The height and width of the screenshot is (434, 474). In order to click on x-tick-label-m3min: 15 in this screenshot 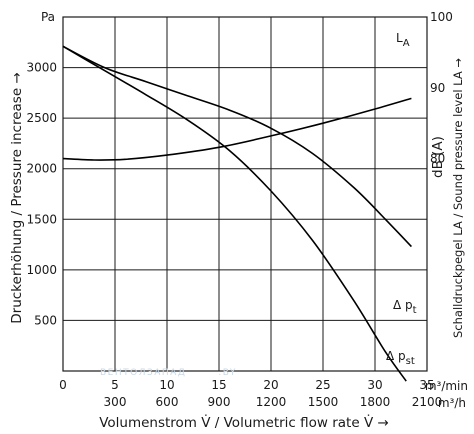, I will do `click(218, 385)`.